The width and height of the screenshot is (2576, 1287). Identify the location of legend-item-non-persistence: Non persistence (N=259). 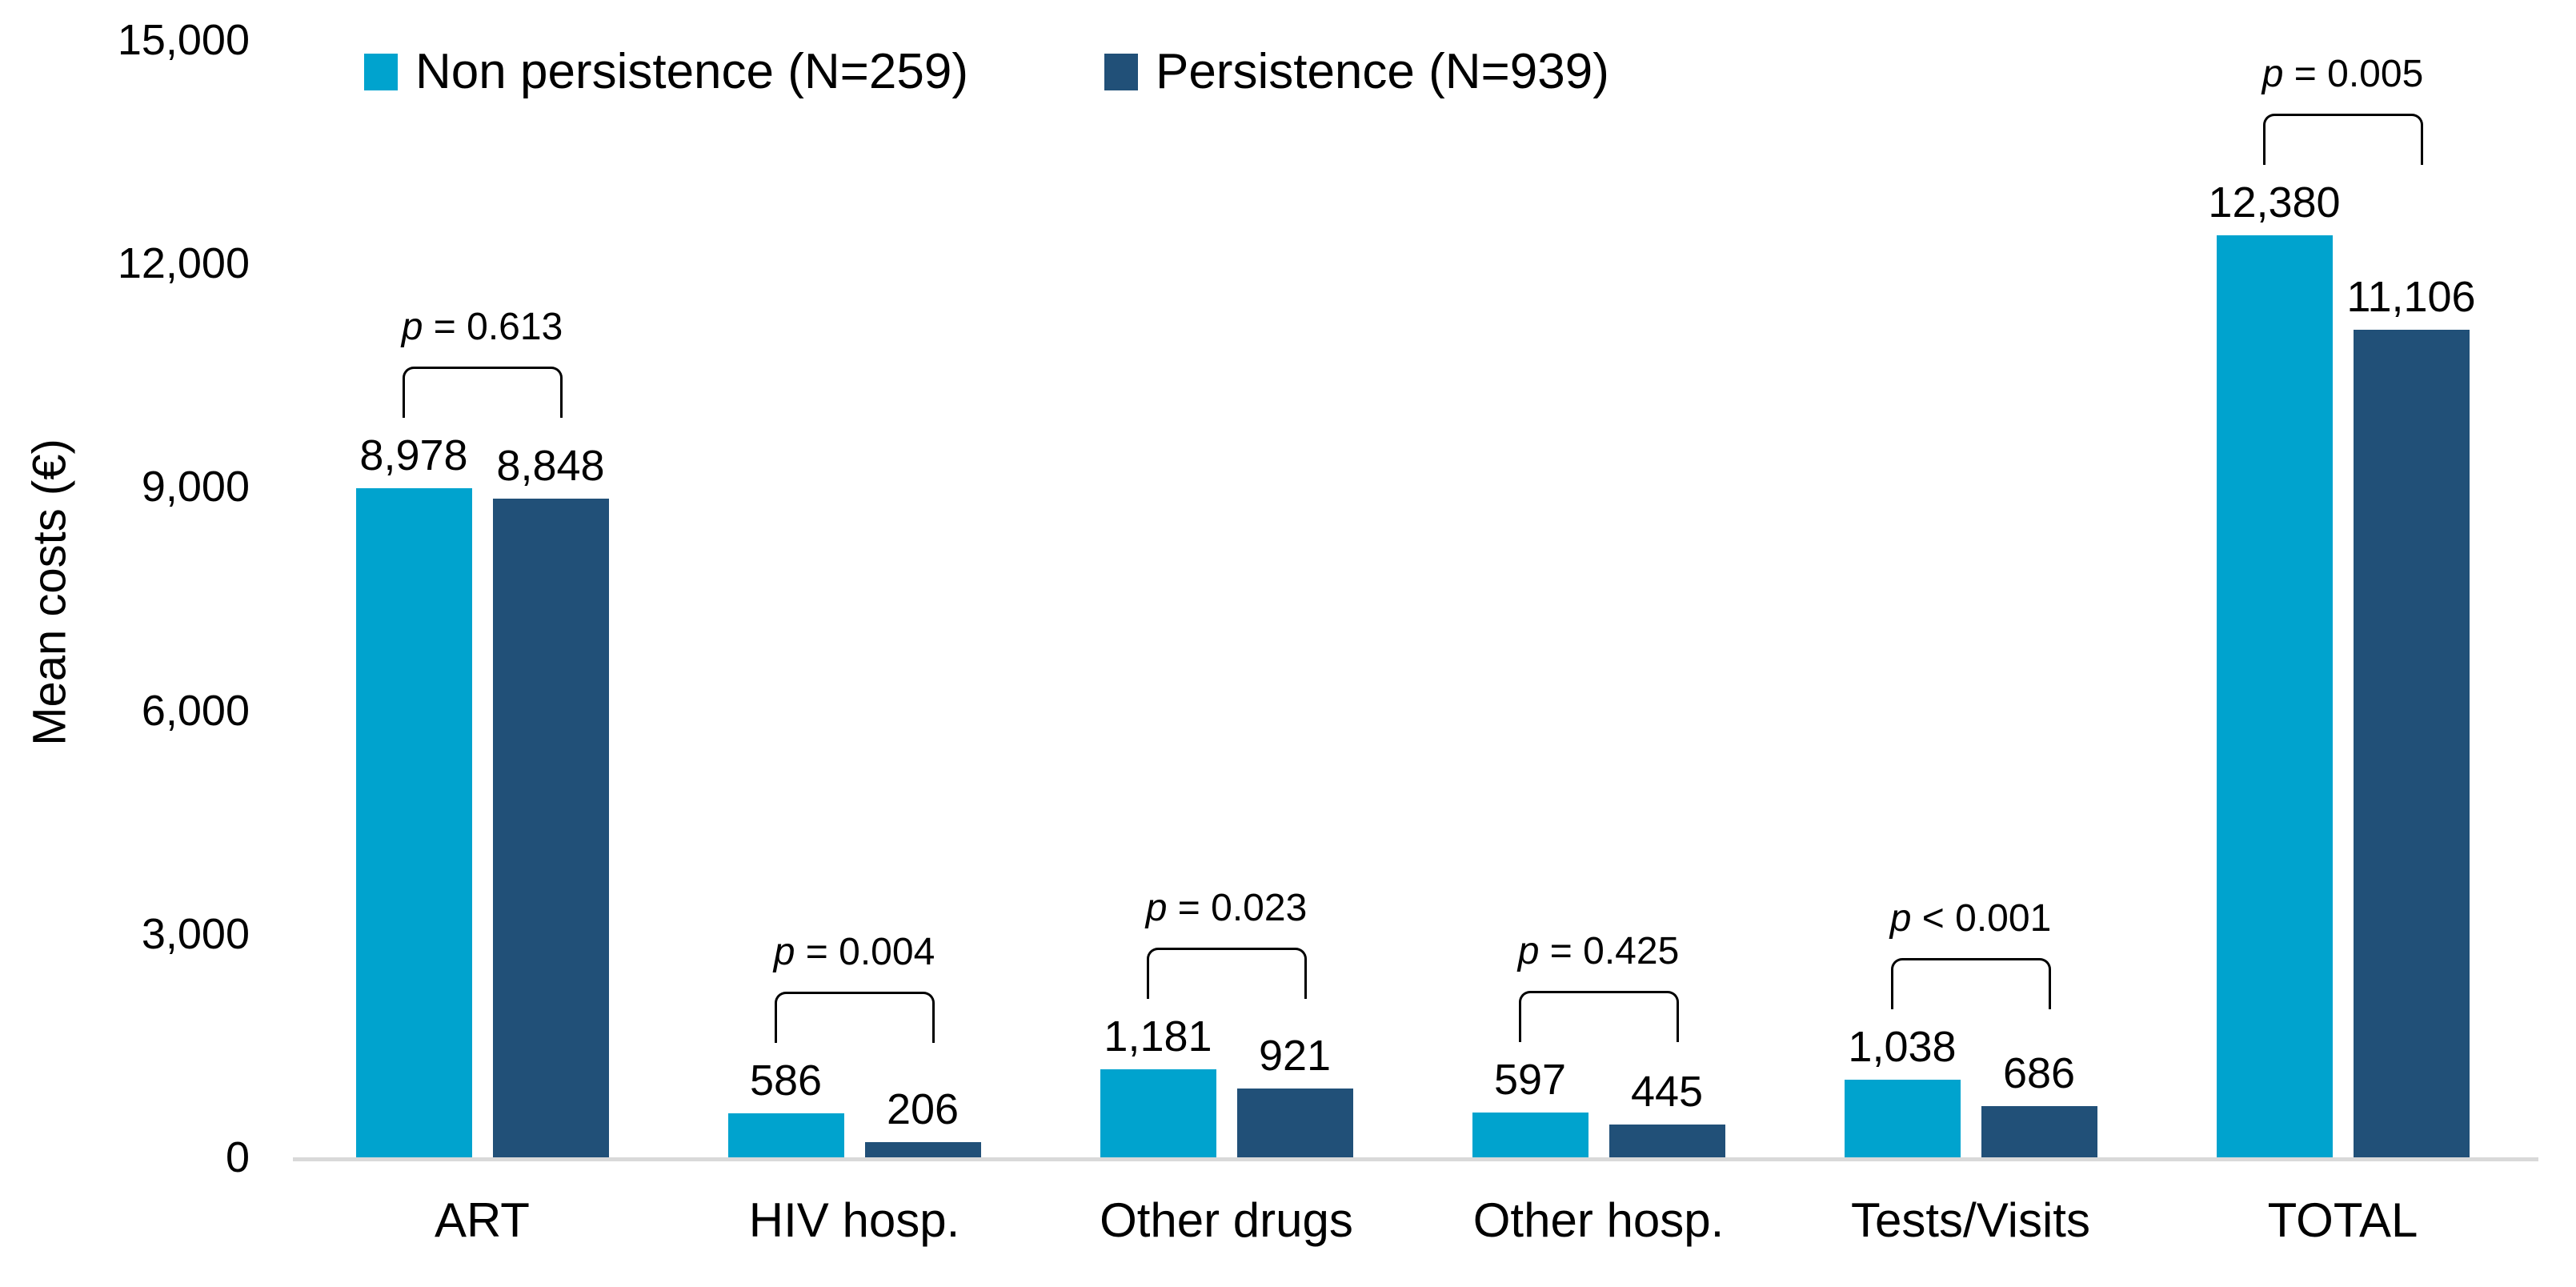
(666, 72).